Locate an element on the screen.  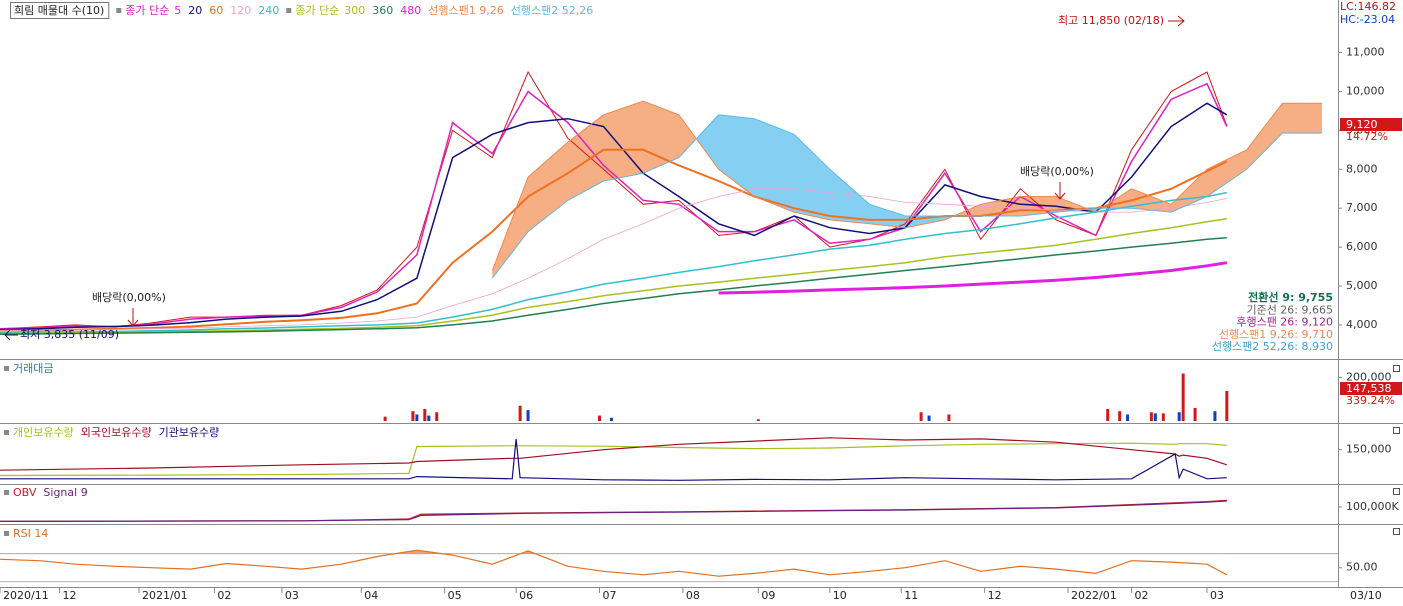
legend-label: 종가 단순 is located at coordinates (147, 10).